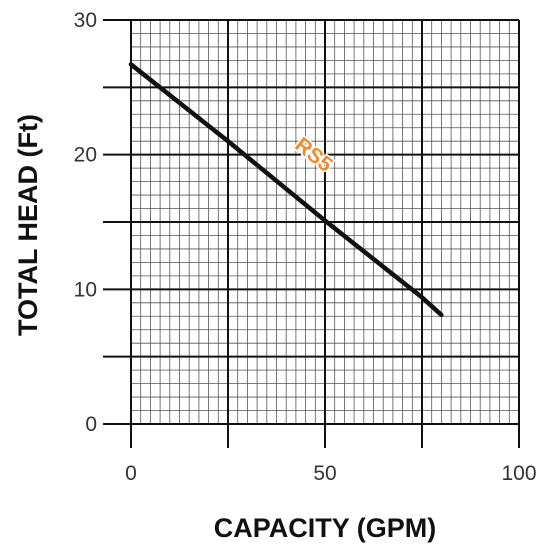 This screenshot has width=552, height=552. I want to click on y-tick-label: 0, so click(91, 424).